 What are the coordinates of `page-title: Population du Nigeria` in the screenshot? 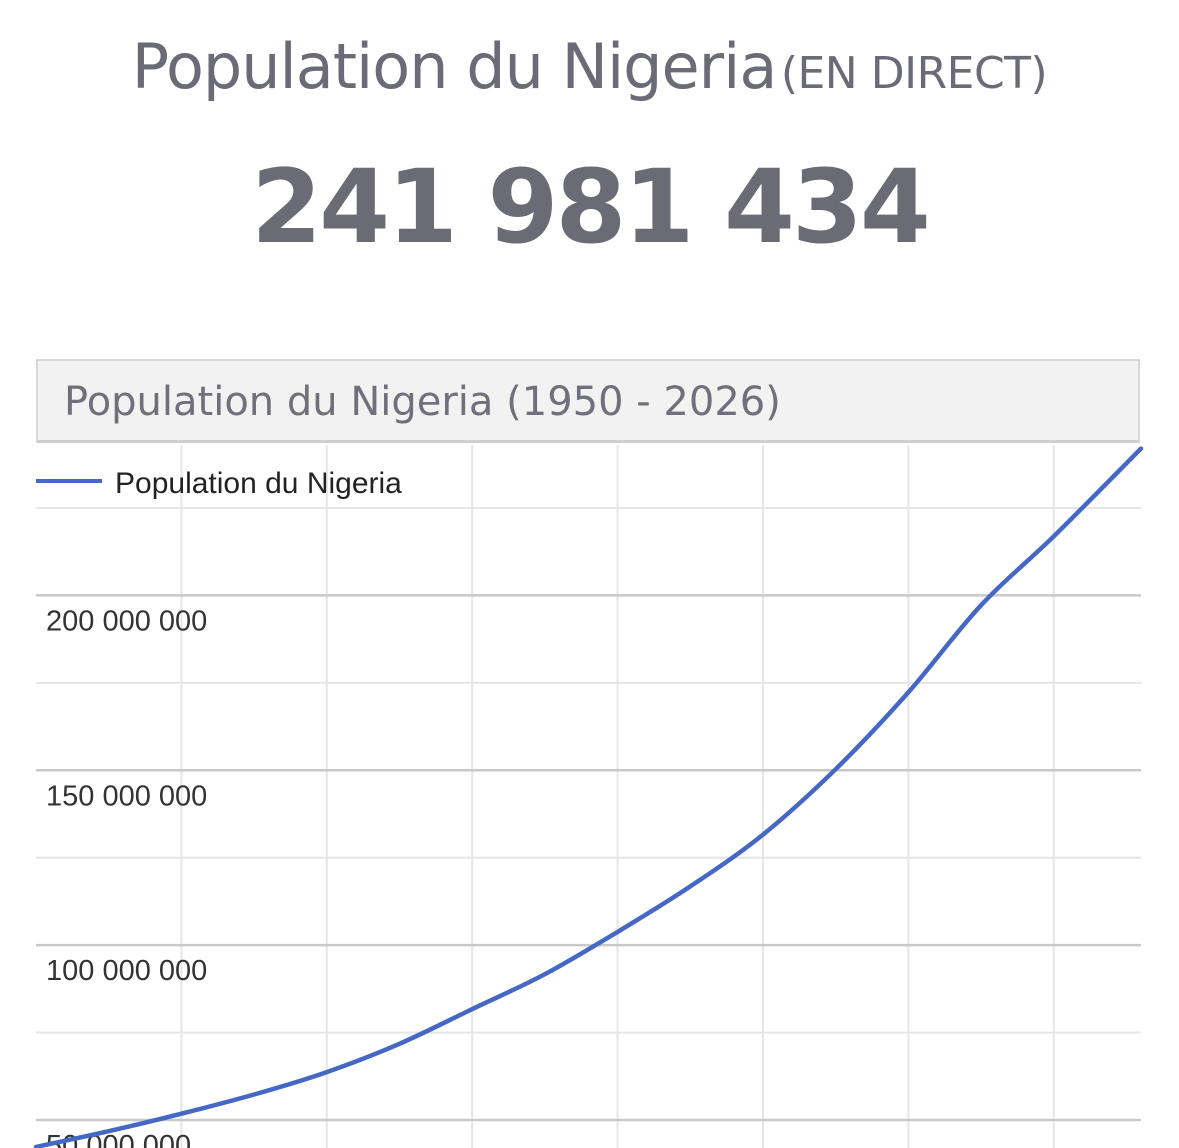 It's located at (454, 66).